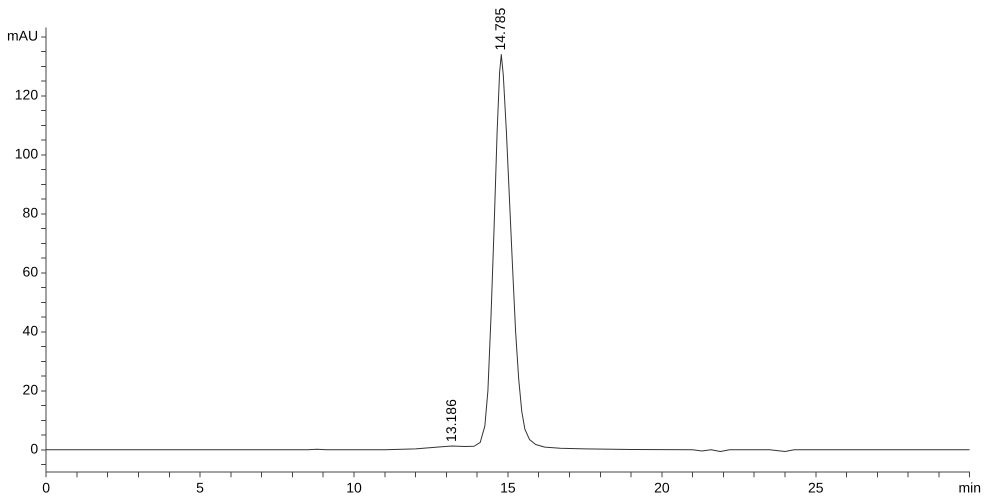 The image size is (984, 504). Describe the element at coordinates (26, 154) in the screenshot. I see `y-tick-label: 100` at that location.